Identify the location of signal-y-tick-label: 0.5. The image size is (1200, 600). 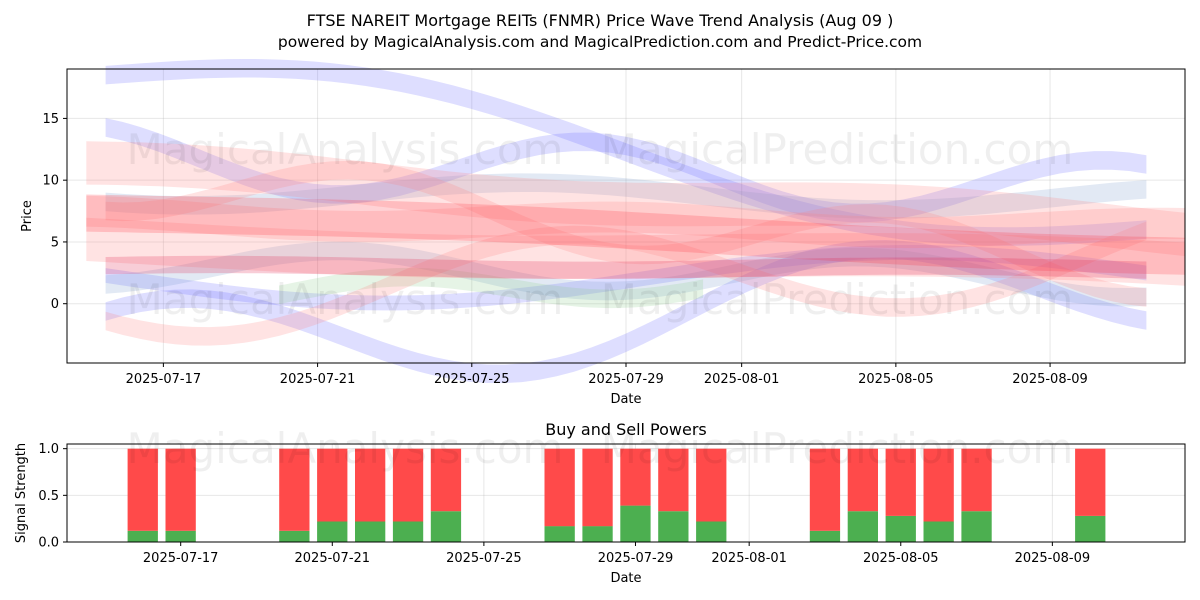
(48, 496).